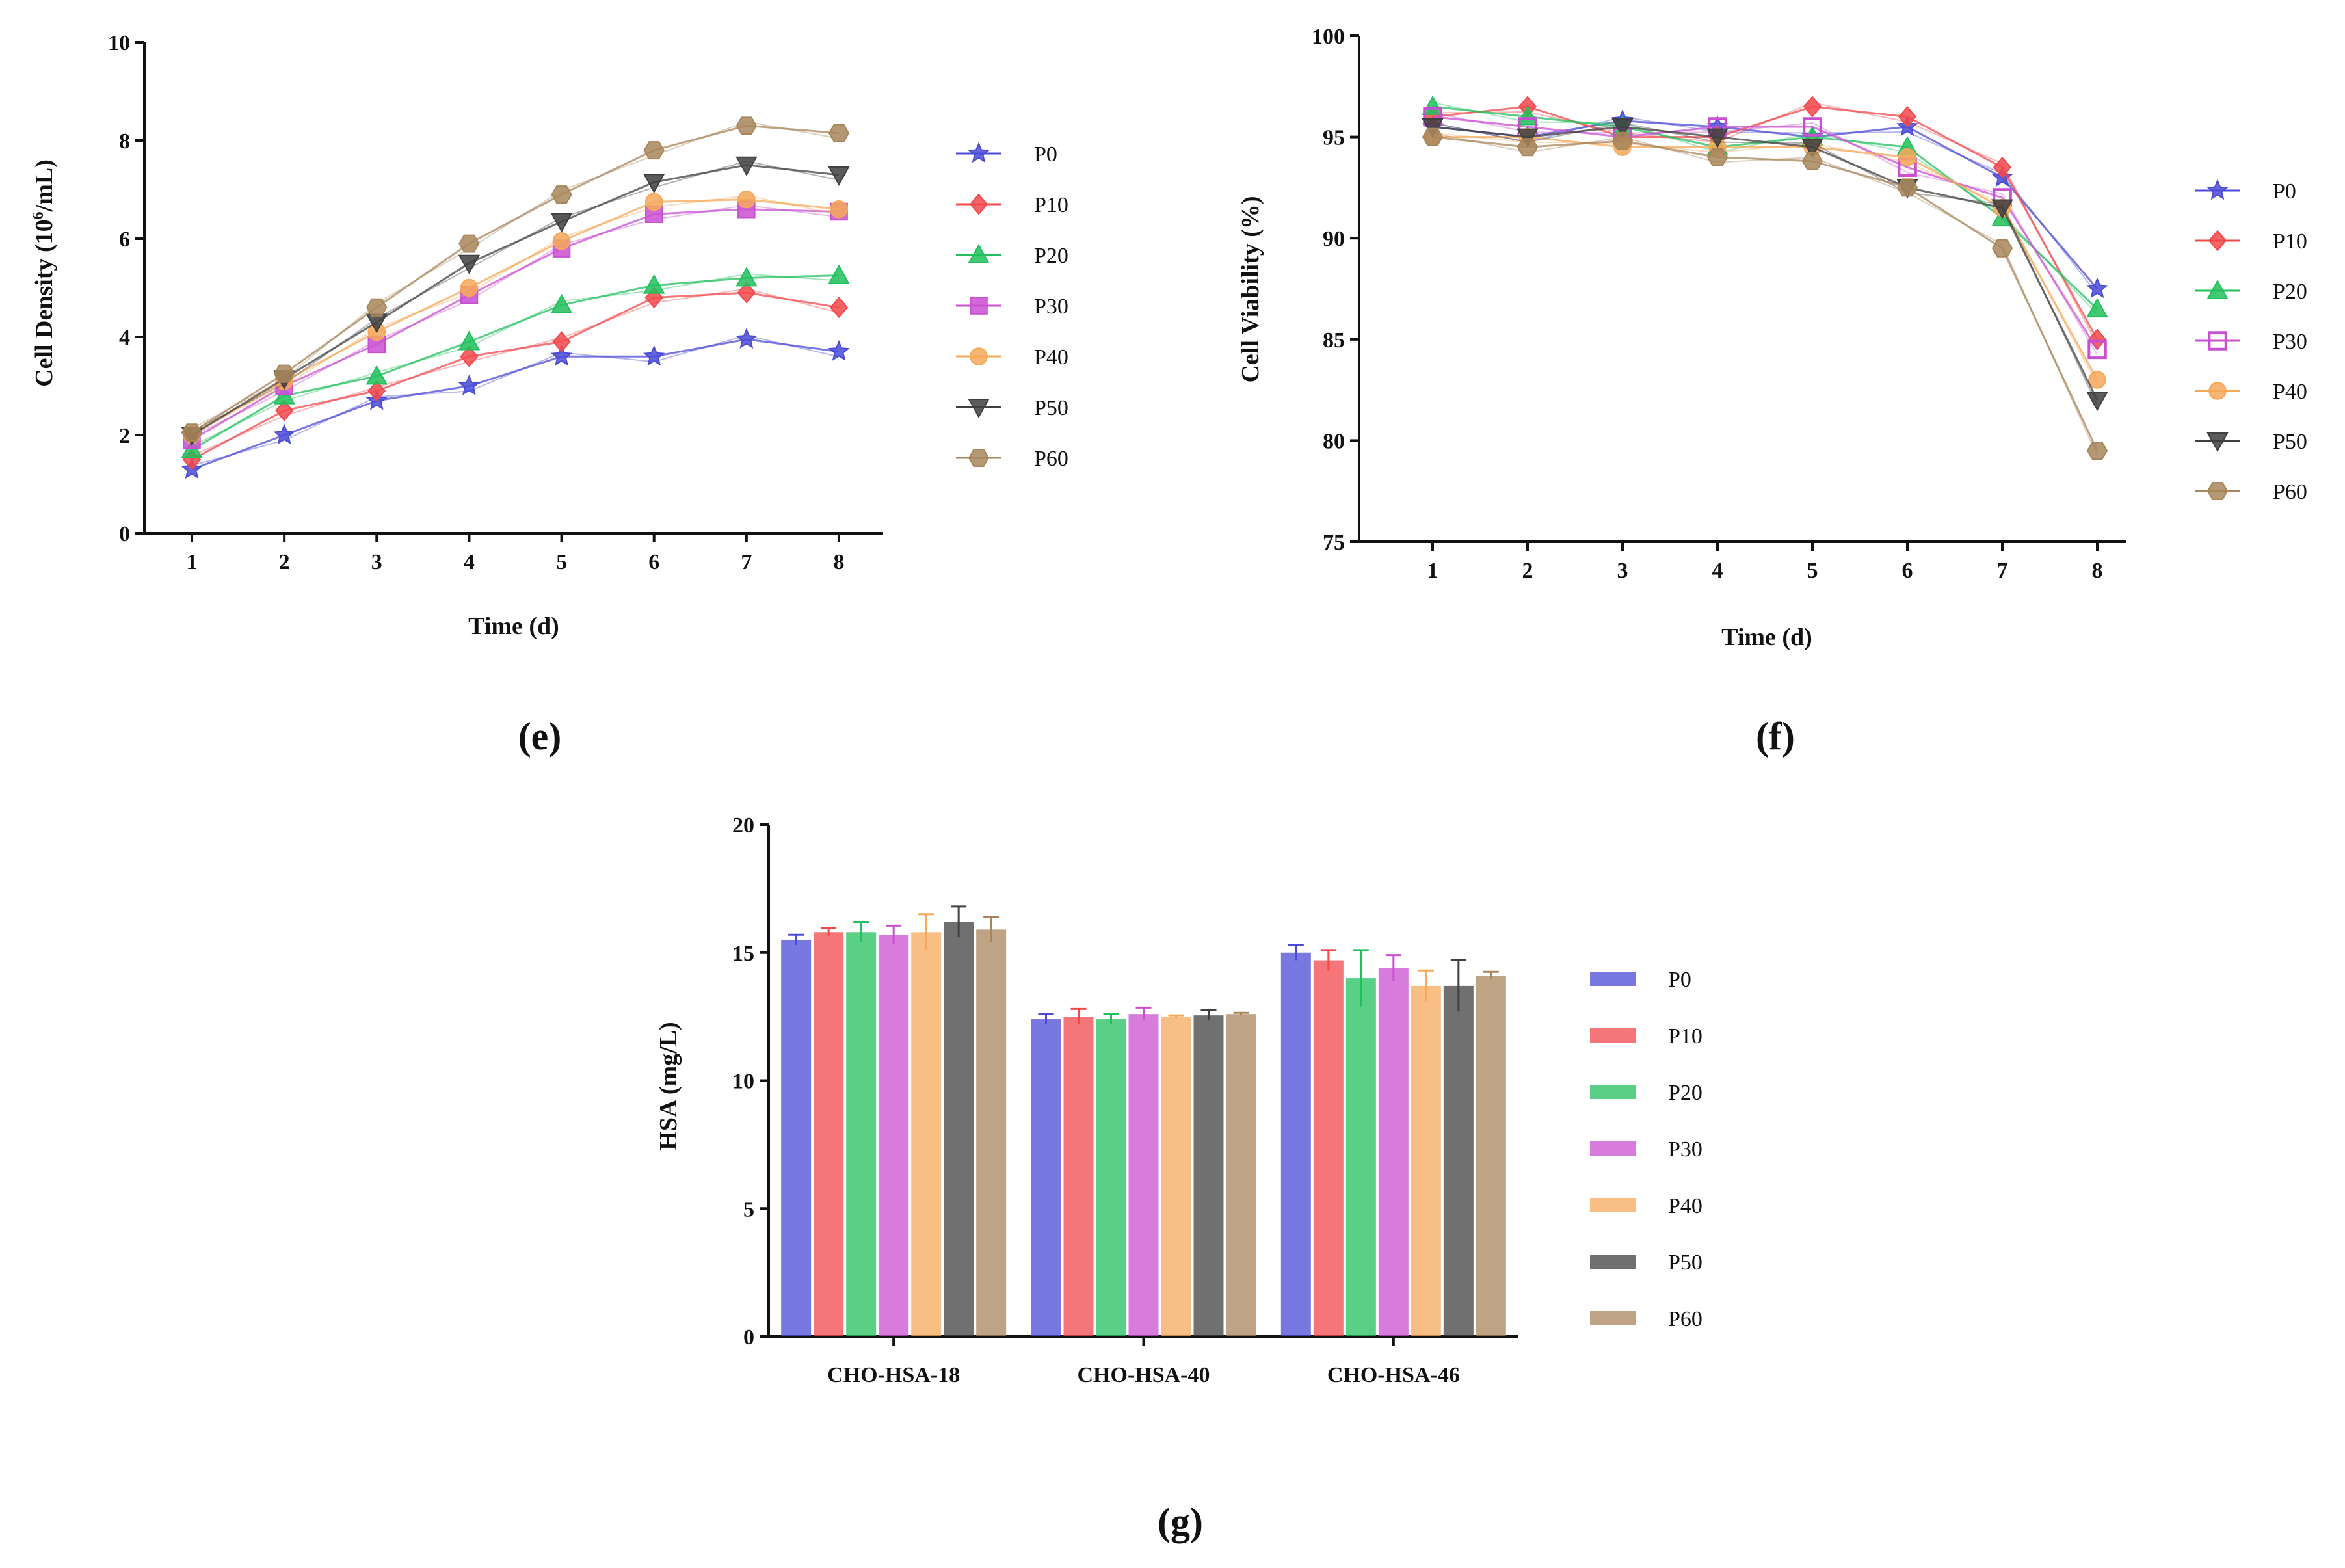 Image resolution: width=2345 pixels, height=1568 pixels. I want to click on panel-f-line-rep-p40, so click(1765, 259).